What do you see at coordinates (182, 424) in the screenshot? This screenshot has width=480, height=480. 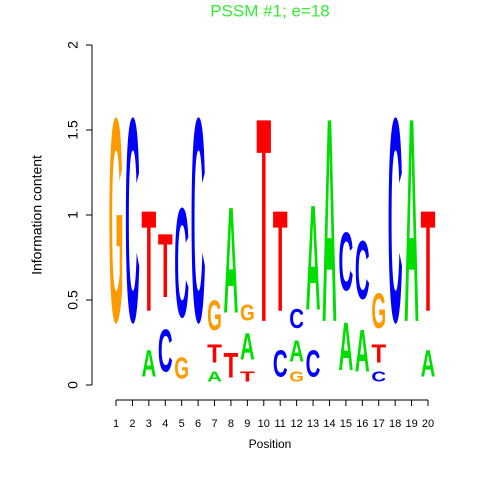 I see `x-tick-label: 5` at bounding box center [182, 424].